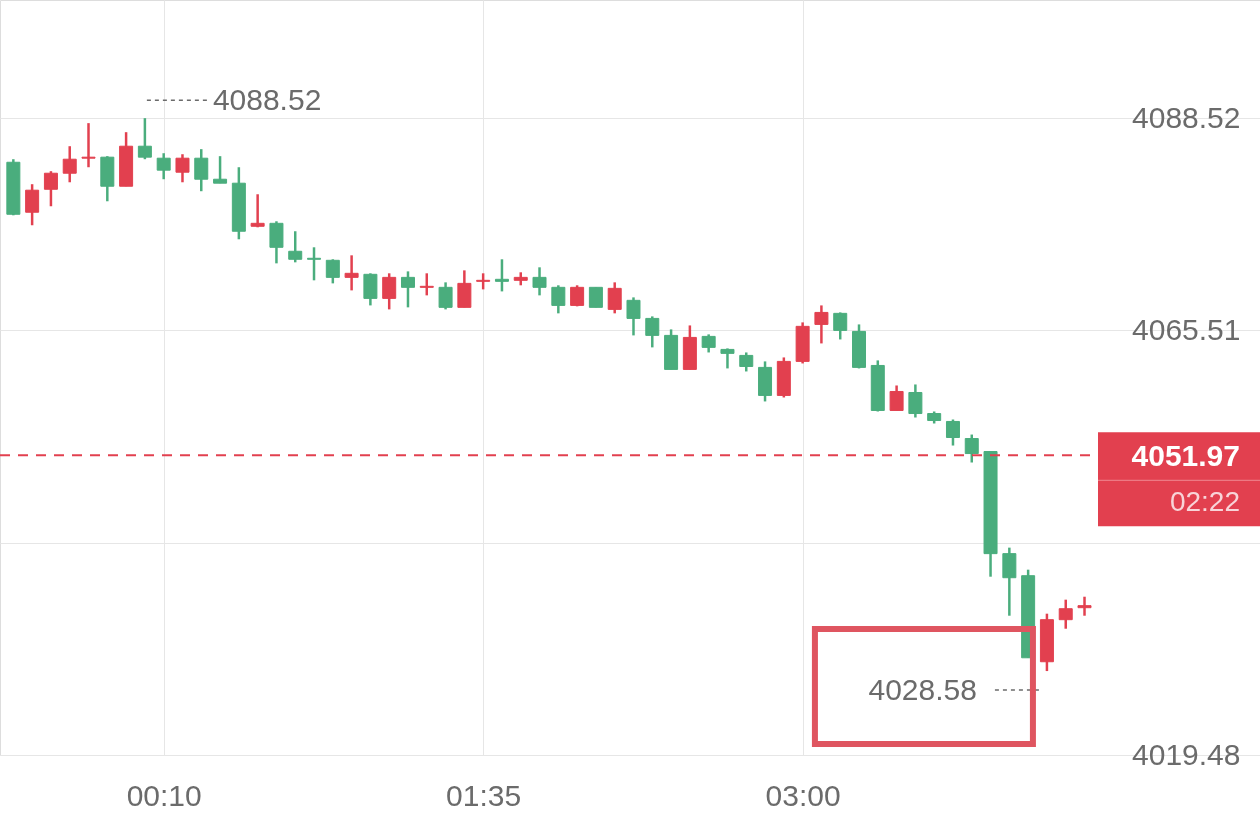 The image size is (1260, 840). Describe the element at coordinates (1204, 502) in the screenshot. I see `annotation: 02:22` at that location.